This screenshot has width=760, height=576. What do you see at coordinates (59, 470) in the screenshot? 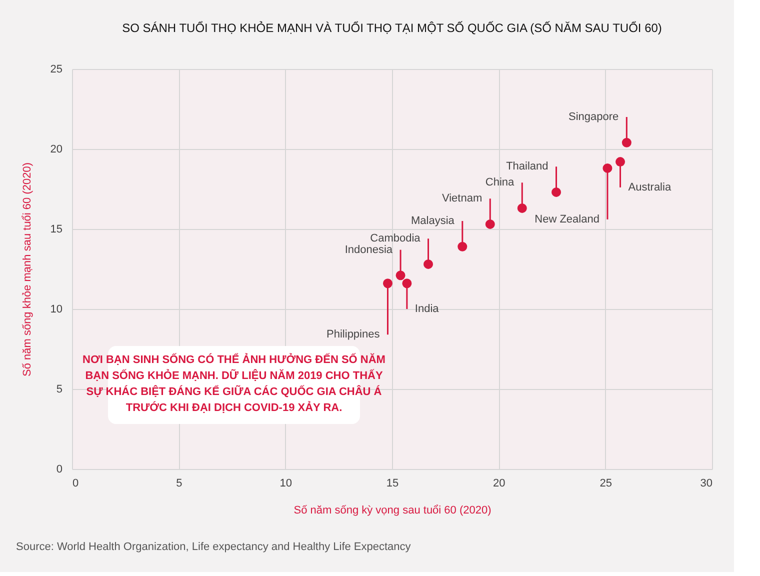
I see `y-tick-label: 0` at bounding box center [59, 470].